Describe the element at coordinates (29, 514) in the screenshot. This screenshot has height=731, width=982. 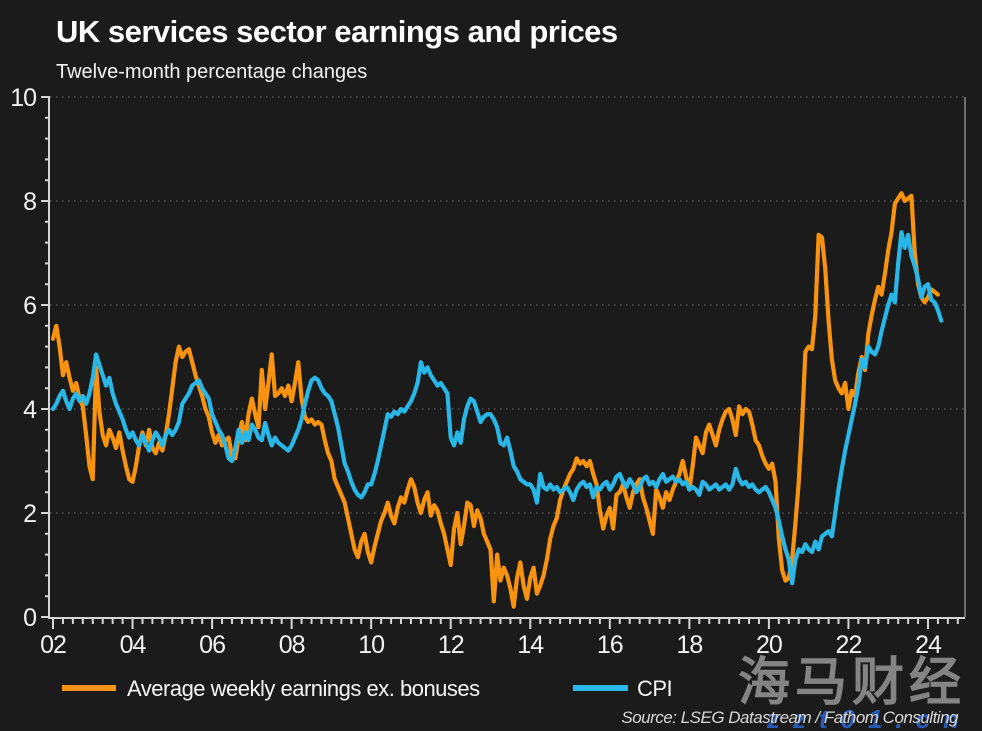
I see `y-axis-tick-label: 2` at that location.